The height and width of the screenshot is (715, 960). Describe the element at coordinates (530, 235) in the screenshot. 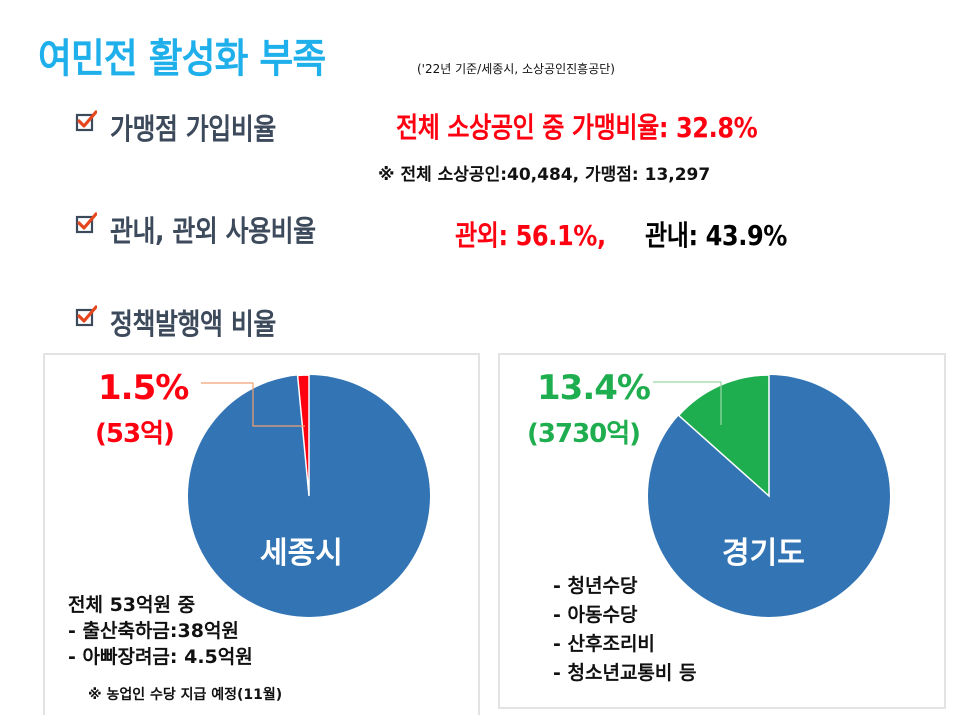

I see `usage-outside-stat: 관외: 56.1%,` at that location.